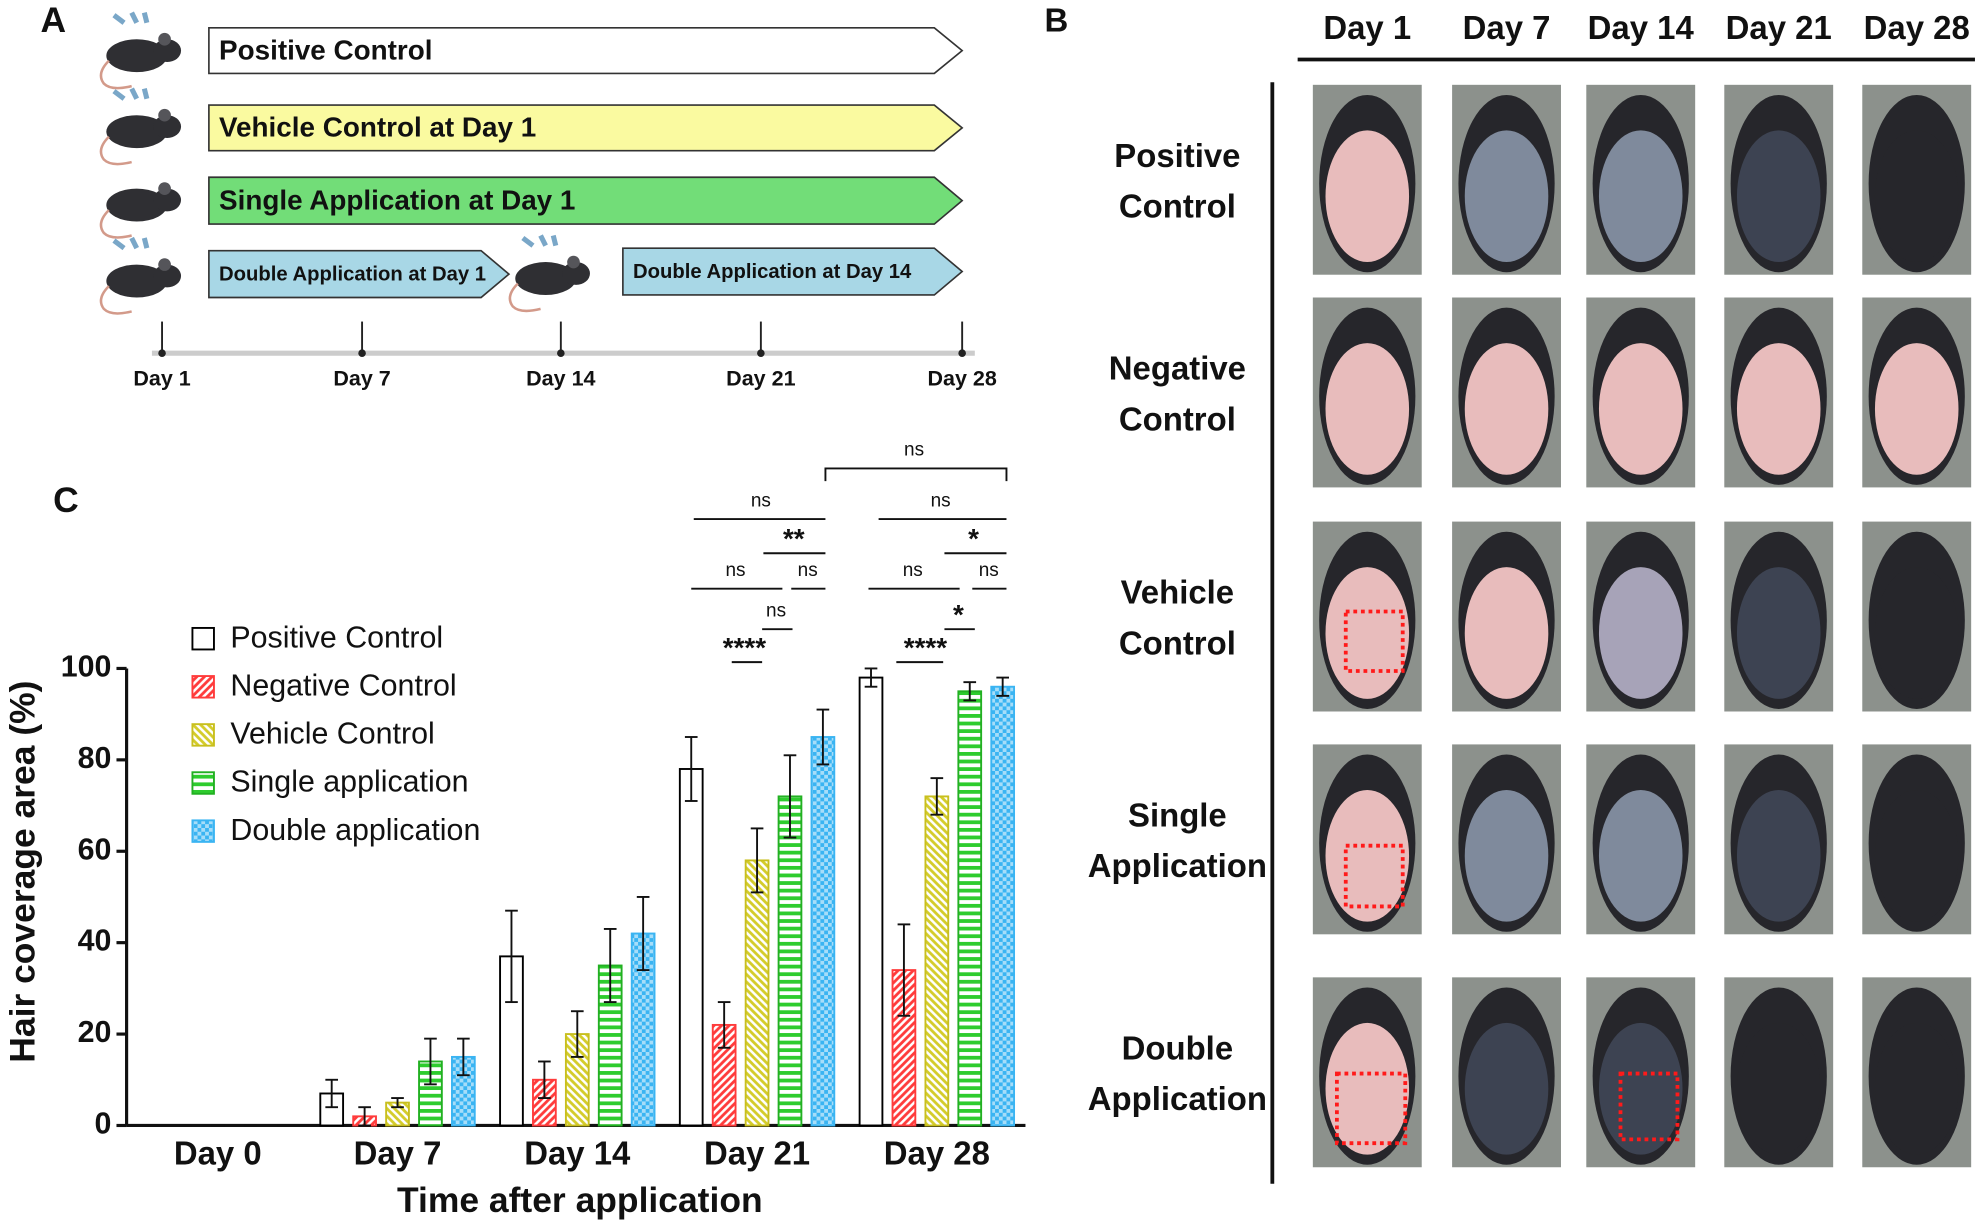  What do you see at coordinates (961, 378) in the screenshot?
I see `timeline-label: Day 28` at bounding box center [961, 378].